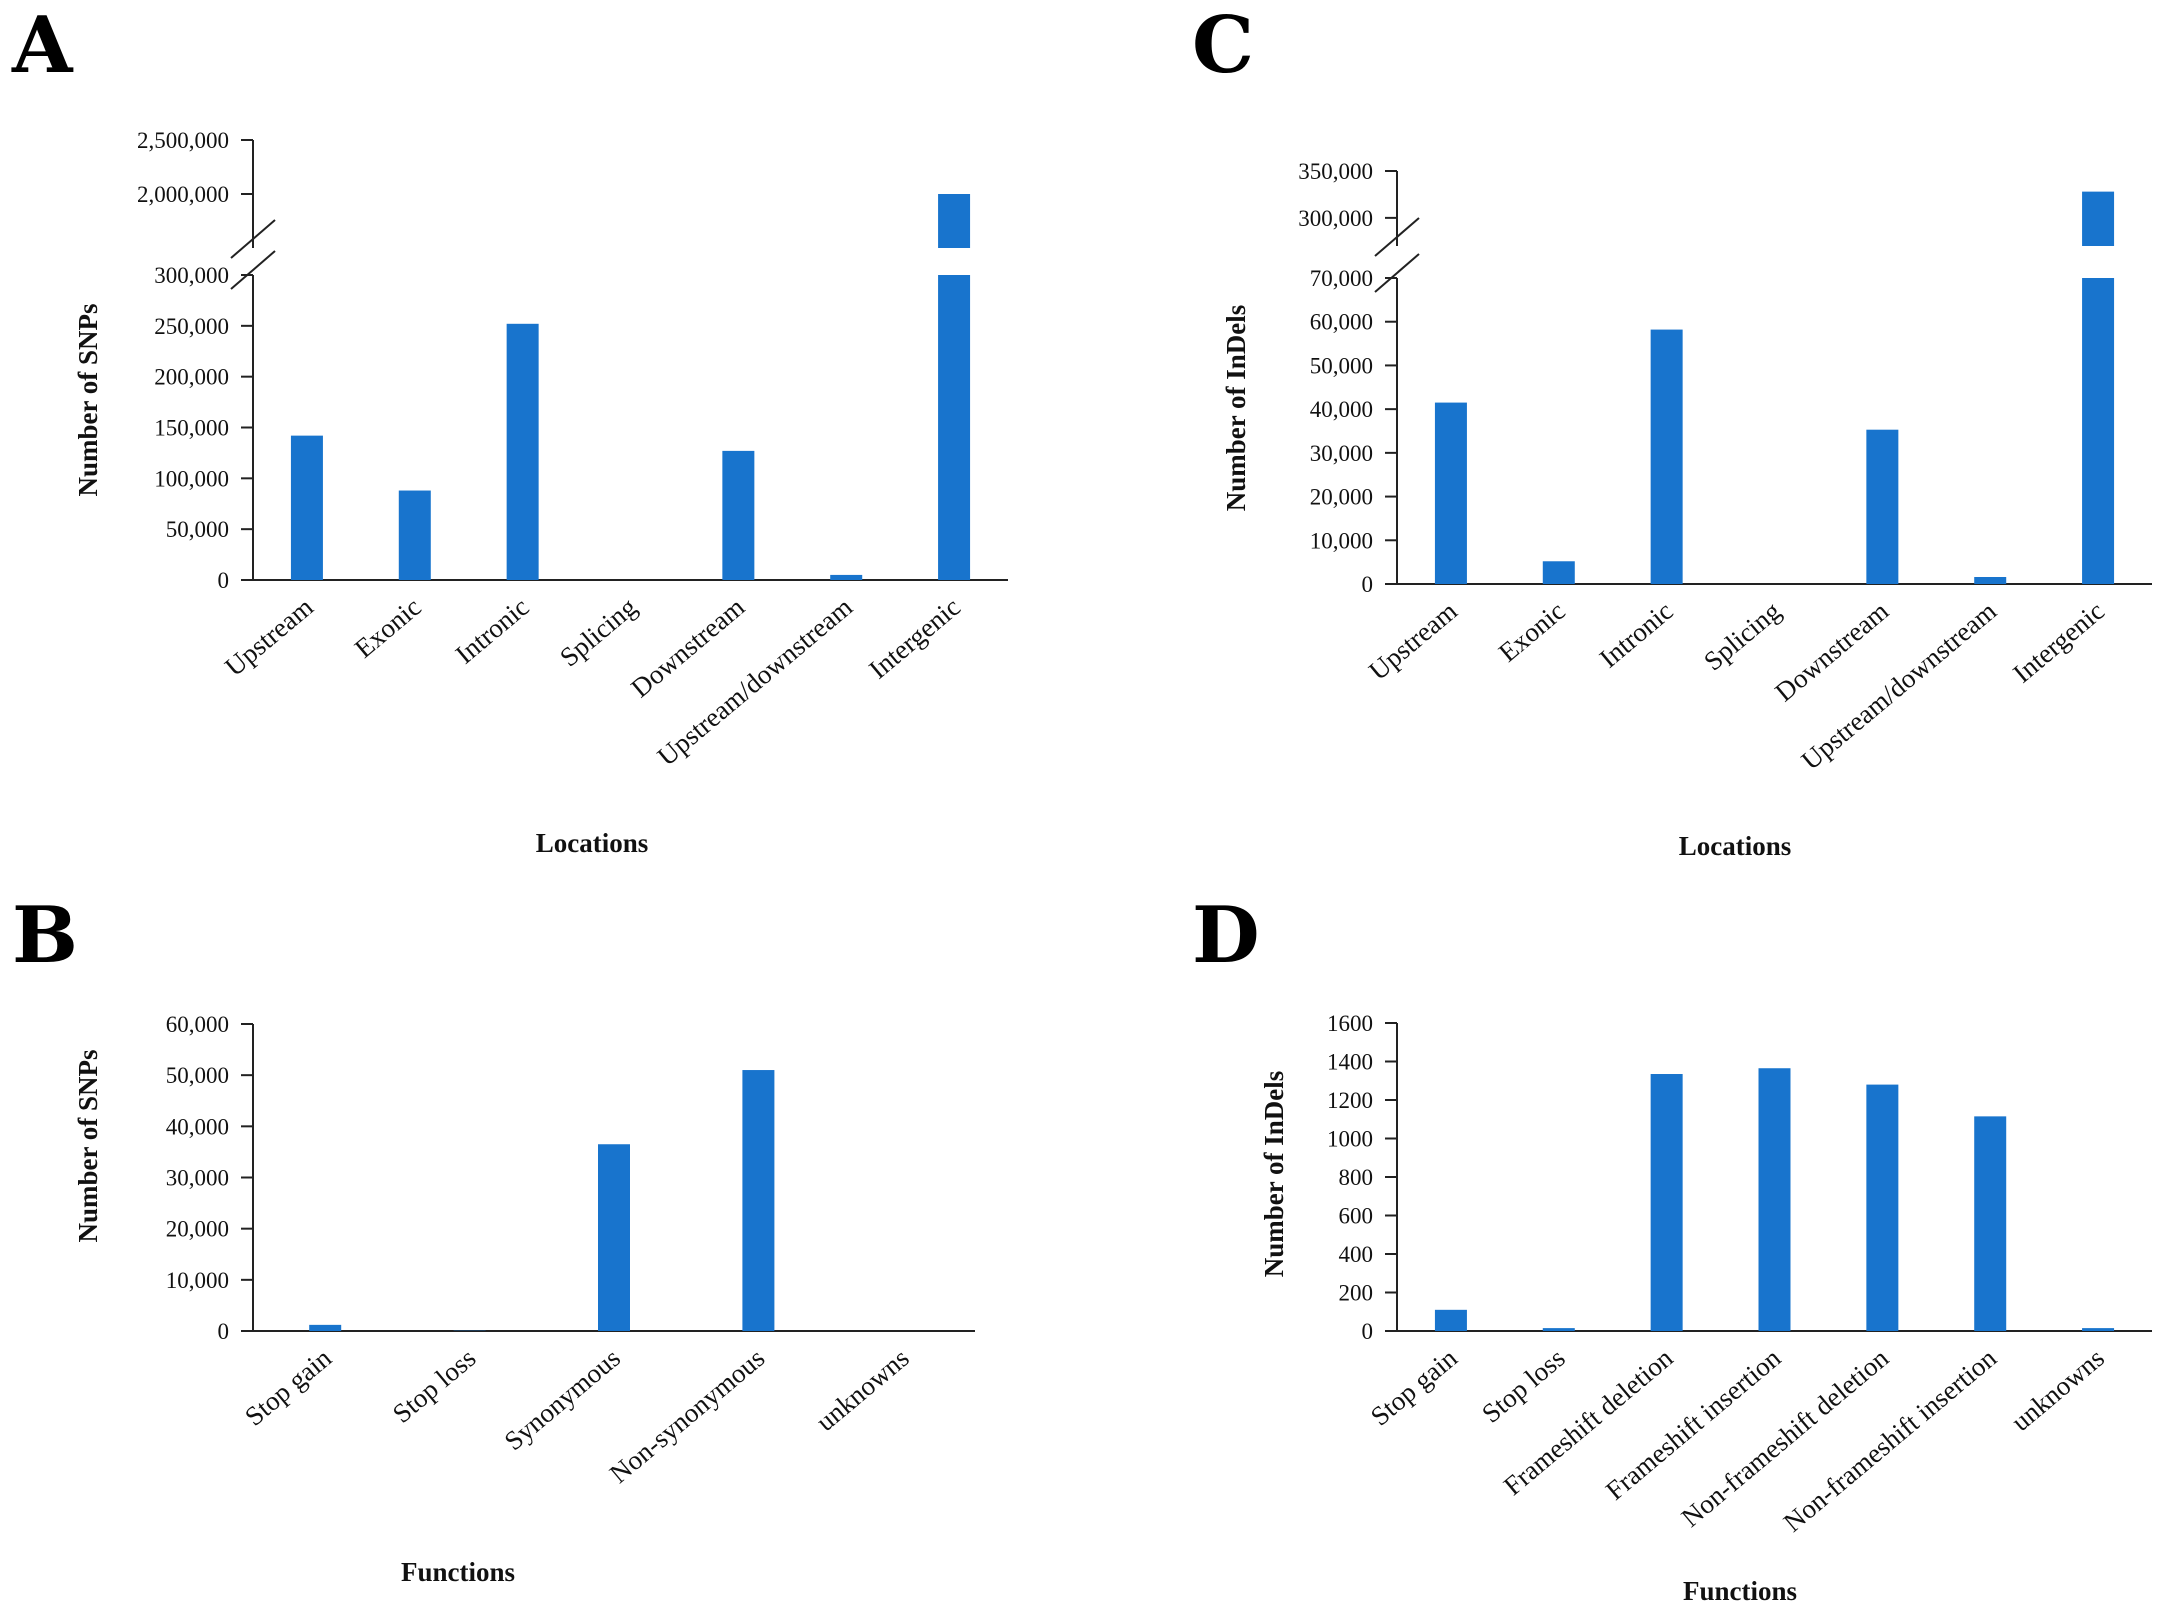  I want to click on panel-letter-a: A, so click(42, 45).